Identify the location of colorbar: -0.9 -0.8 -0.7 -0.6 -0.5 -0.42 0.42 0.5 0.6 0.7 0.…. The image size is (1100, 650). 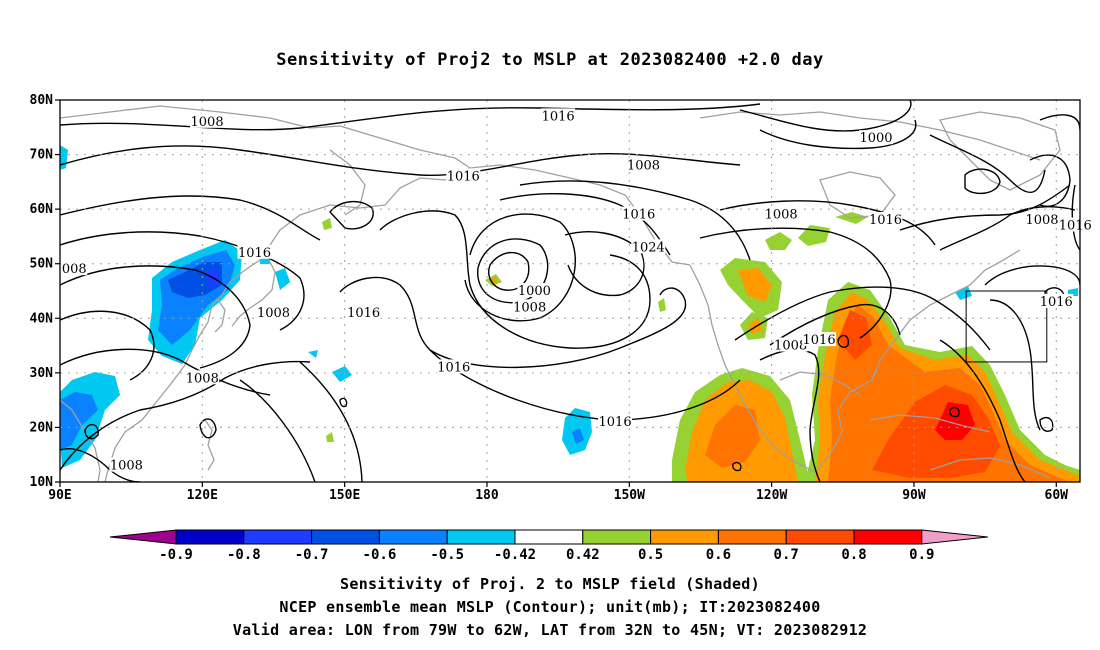
(548, 546).